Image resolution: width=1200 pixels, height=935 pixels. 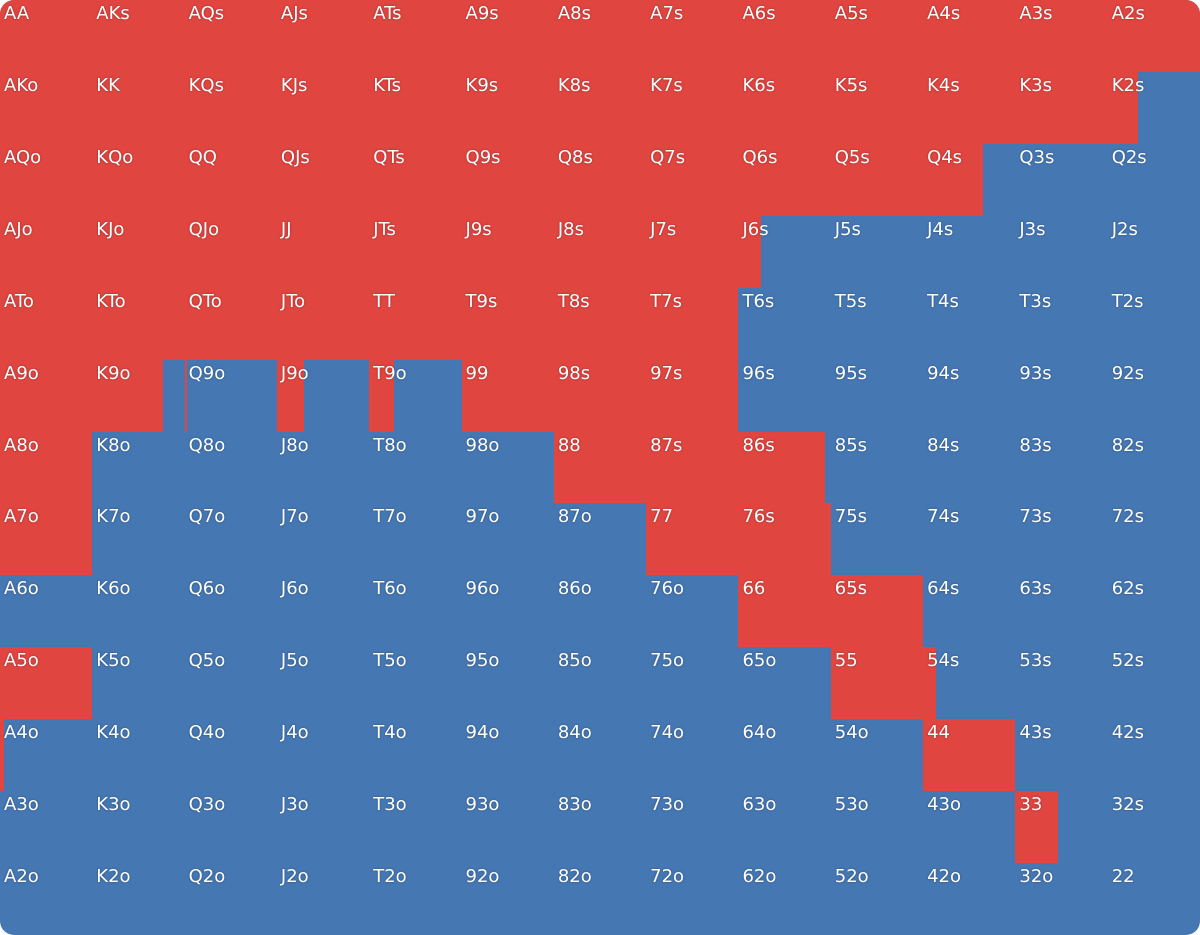 What do you see at coordinates (877, 468) in the screenshot?
I see `hand-cell: 85s` at bounding box center [877, 468].